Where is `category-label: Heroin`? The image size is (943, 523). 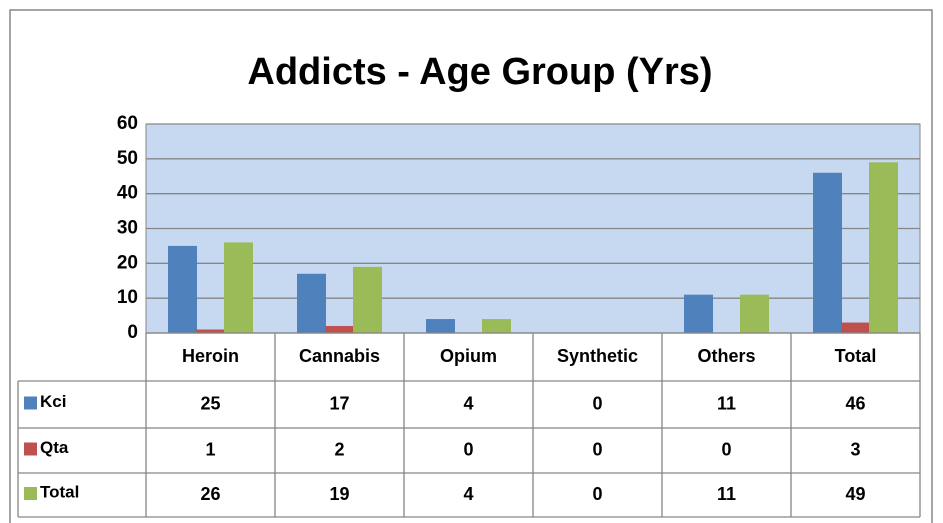 category-label: Heroin is located at coordinates (210, 356).